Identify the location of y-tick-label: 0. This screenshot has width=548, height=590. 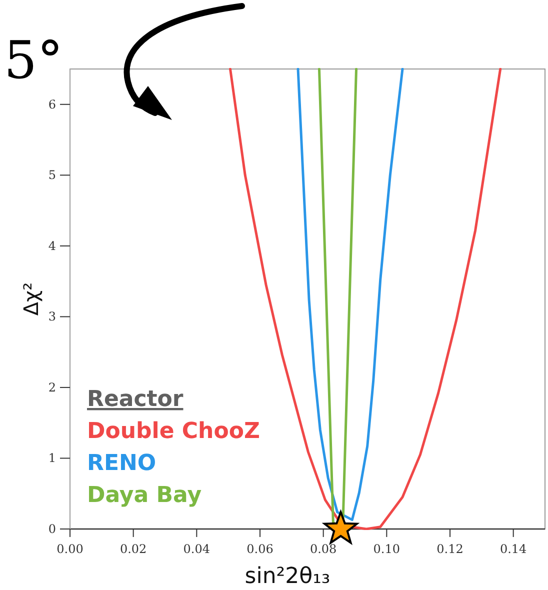
(52, 529).